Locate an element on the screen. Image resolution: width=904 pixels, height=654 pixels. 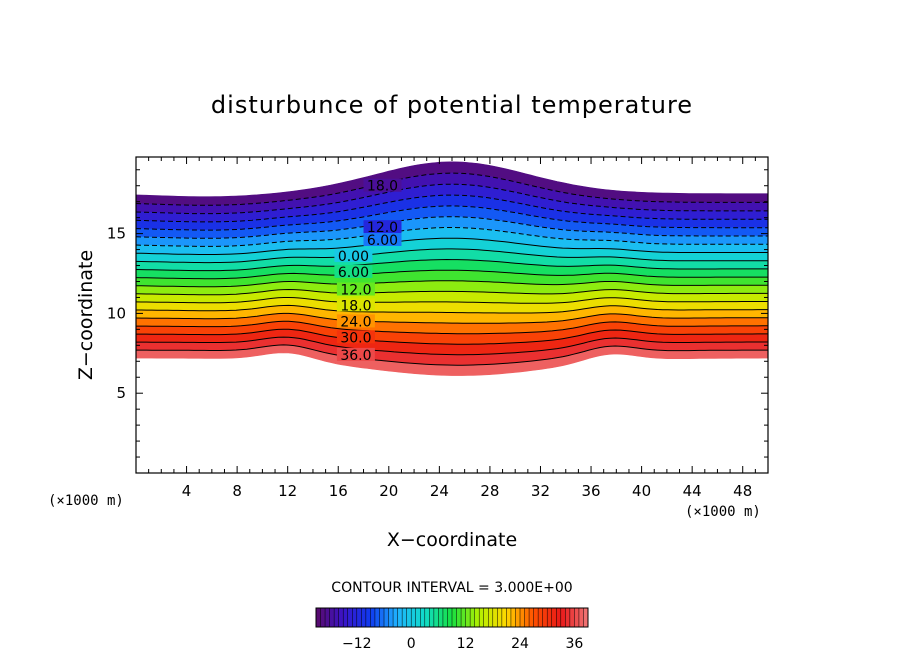
contour-label: 0.00 is located at coordinates (353, 257).